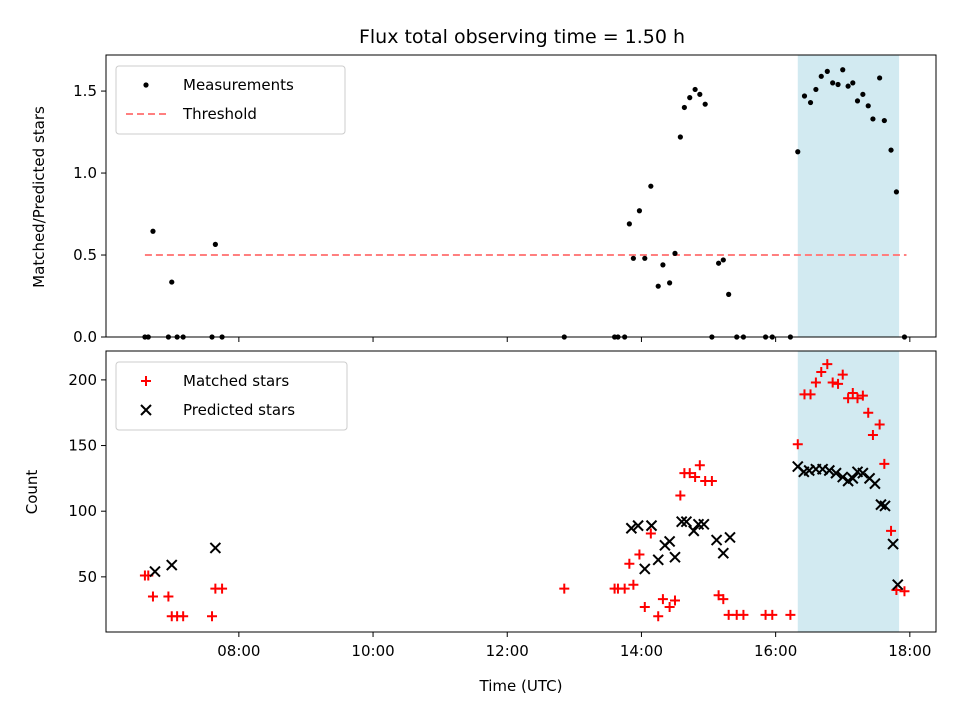  What do you see at coordinates (238, 651) in the screenshot?
I see `x-tick-label: 08:00` at bounding box center [238, 651].